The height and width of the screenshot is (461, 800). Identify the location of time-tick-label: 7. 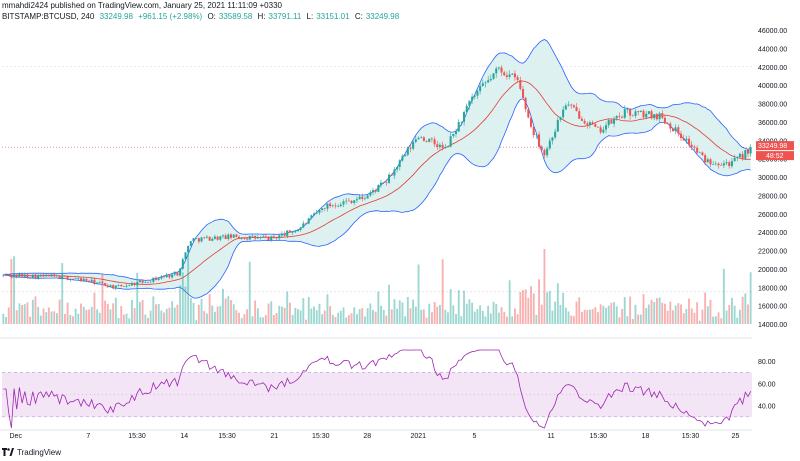
(88, 436).